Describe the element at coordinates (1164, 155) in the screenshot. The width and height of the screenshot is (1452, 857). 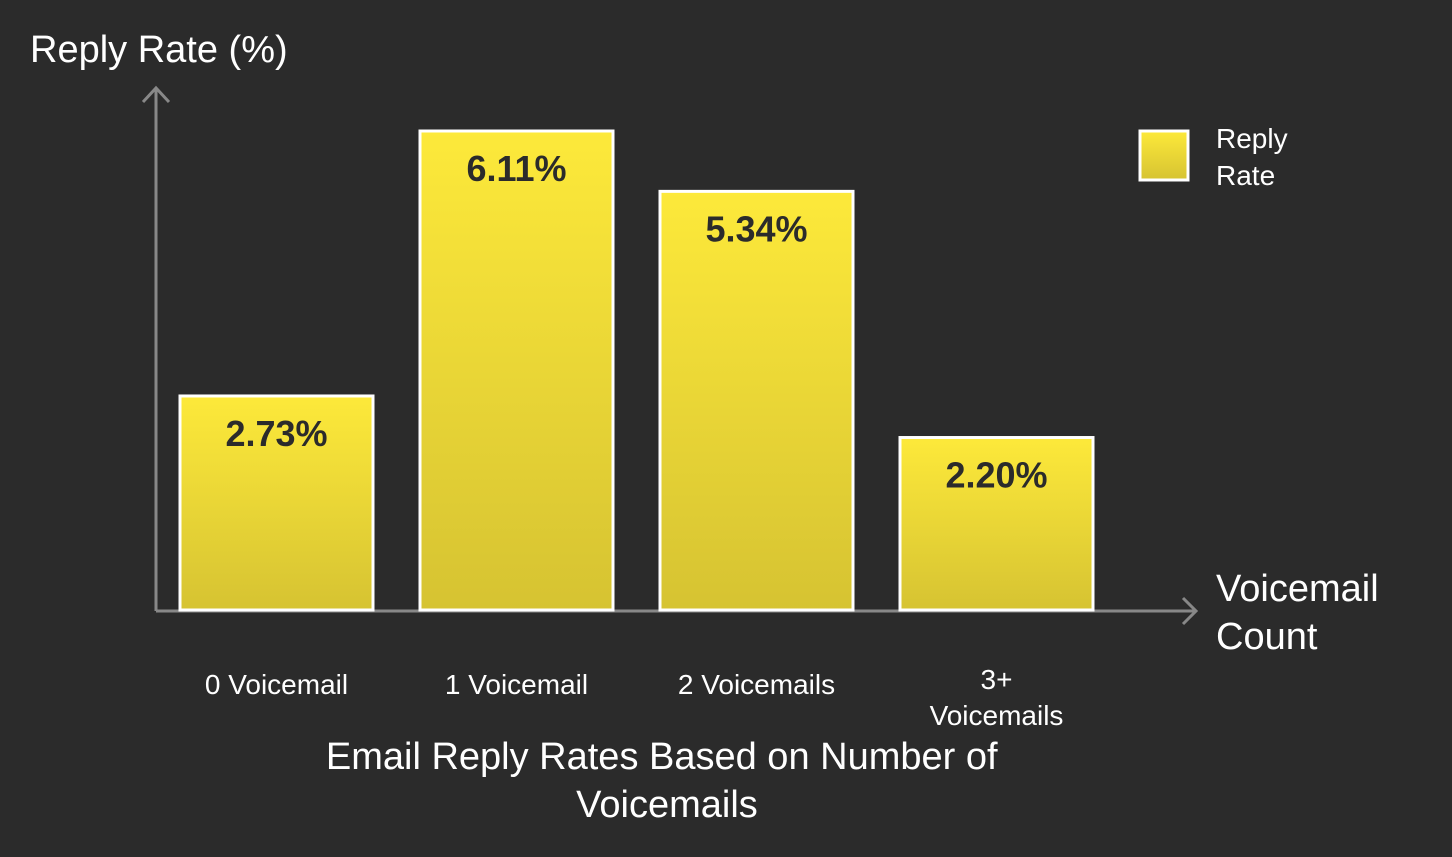
I see `legend-swatch` at that location.